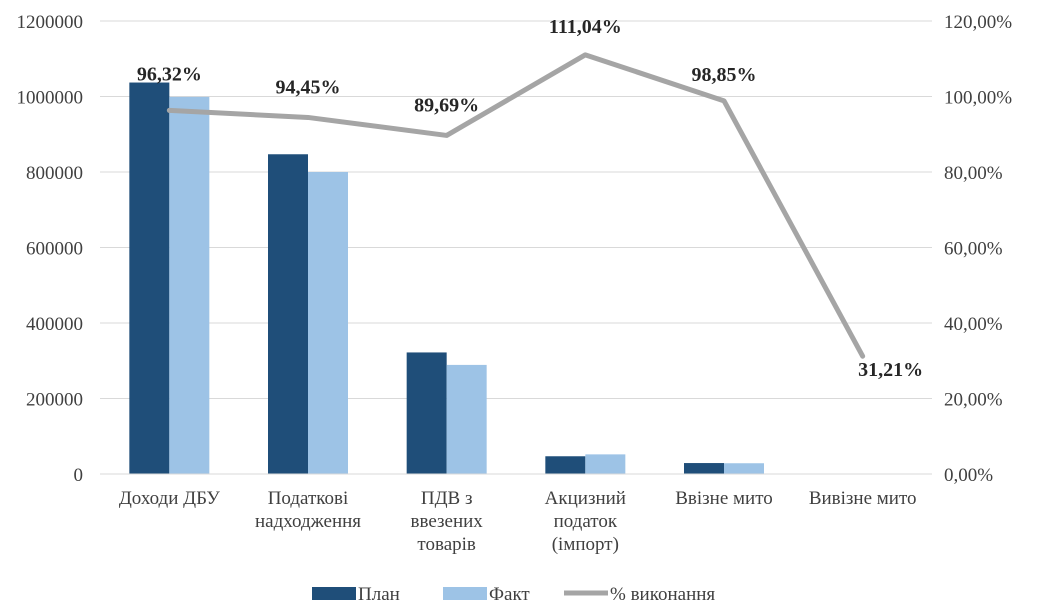 The height and width of the screenshot is (607, 1037). Describe the element at coordinates (446, 544) in the screenshot. I see `category-label: товарів` at that location.